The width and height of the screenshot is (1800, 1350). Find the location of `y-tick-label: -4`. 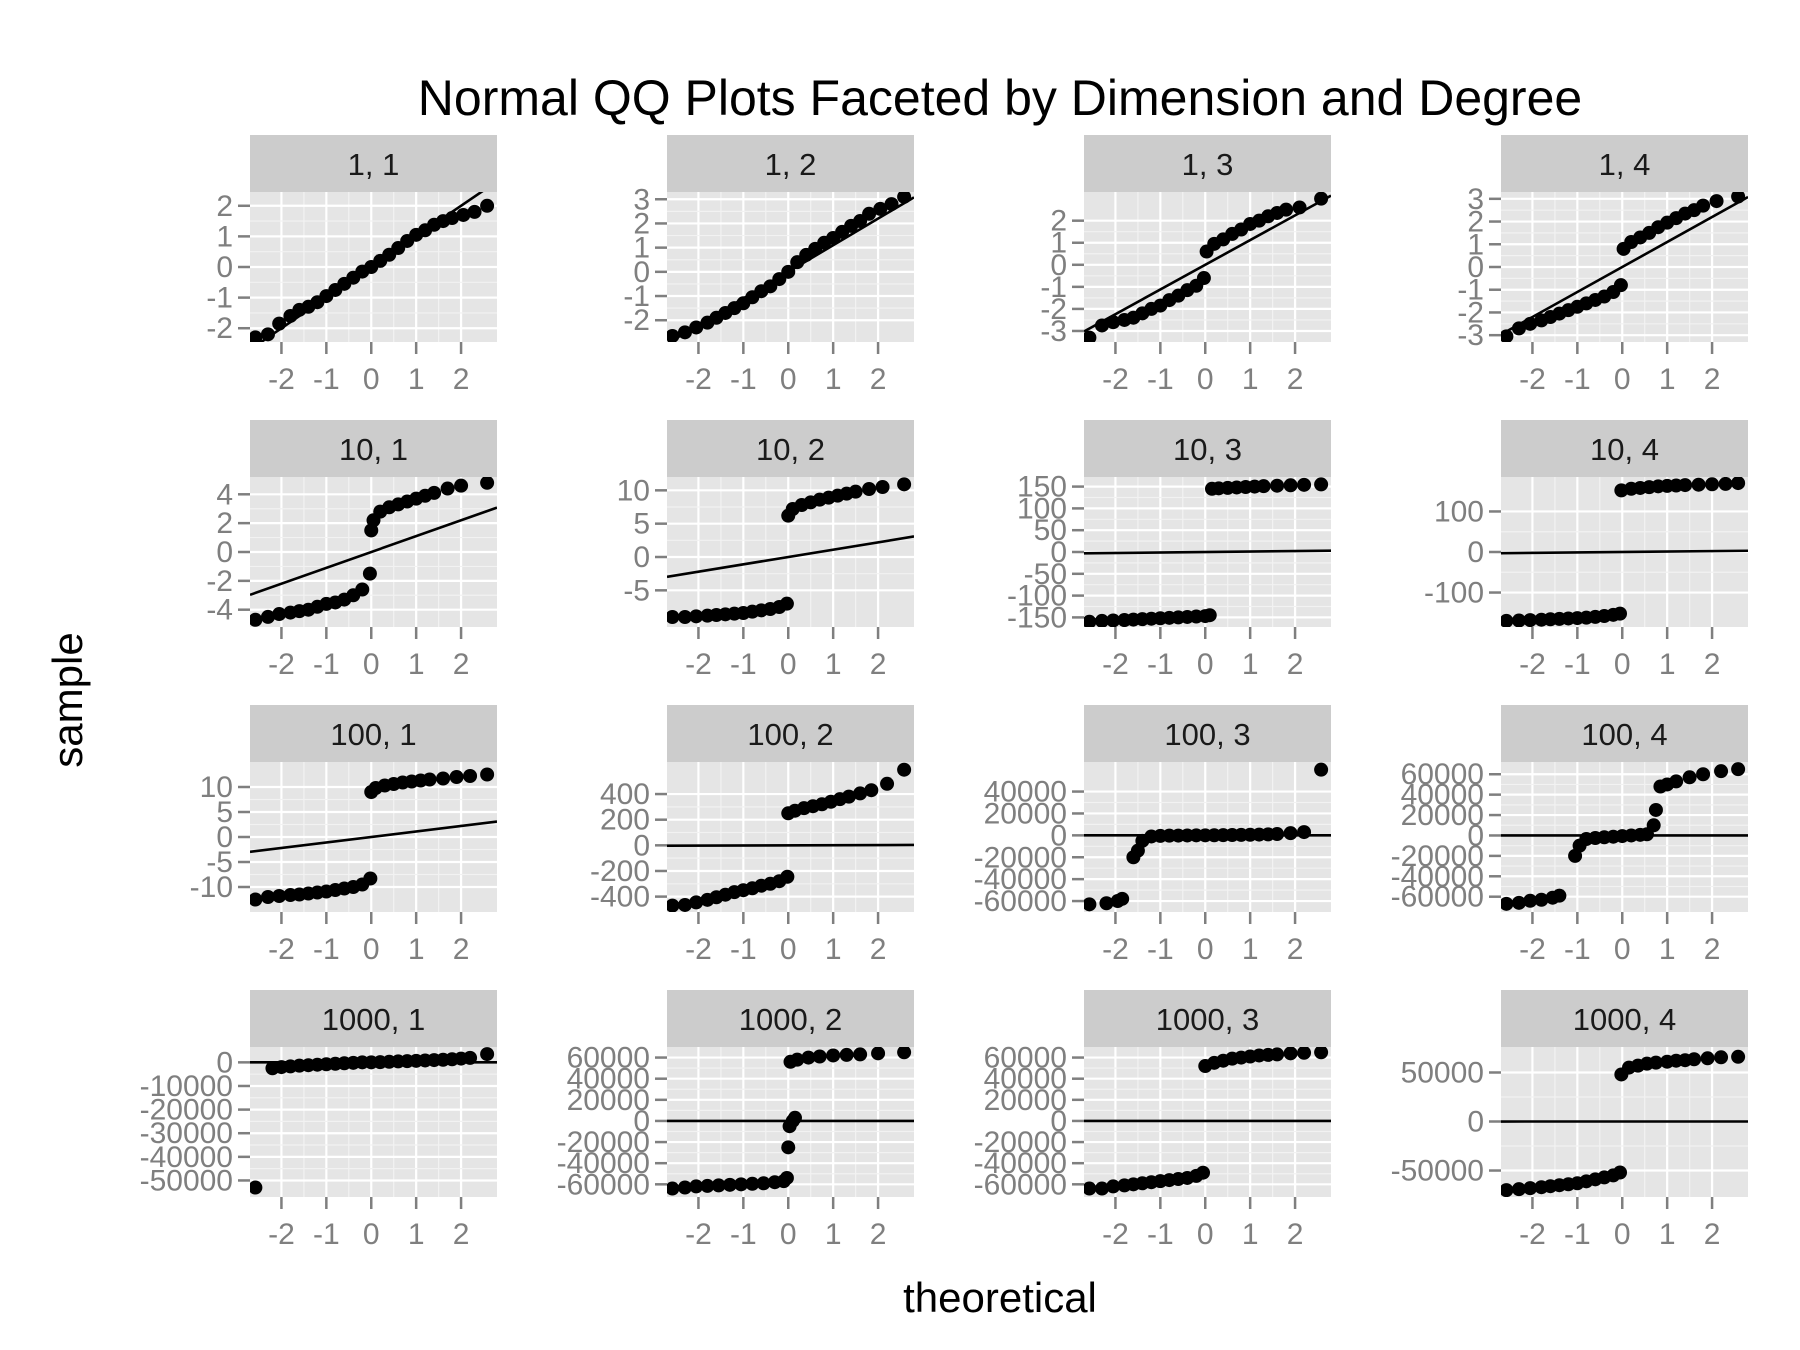

y-tick-label: -4 is located at coordinates (219, 610).